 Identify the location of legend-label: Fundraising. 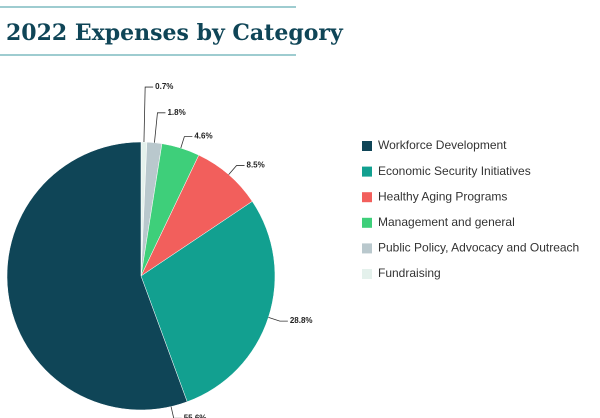
(409, 273).